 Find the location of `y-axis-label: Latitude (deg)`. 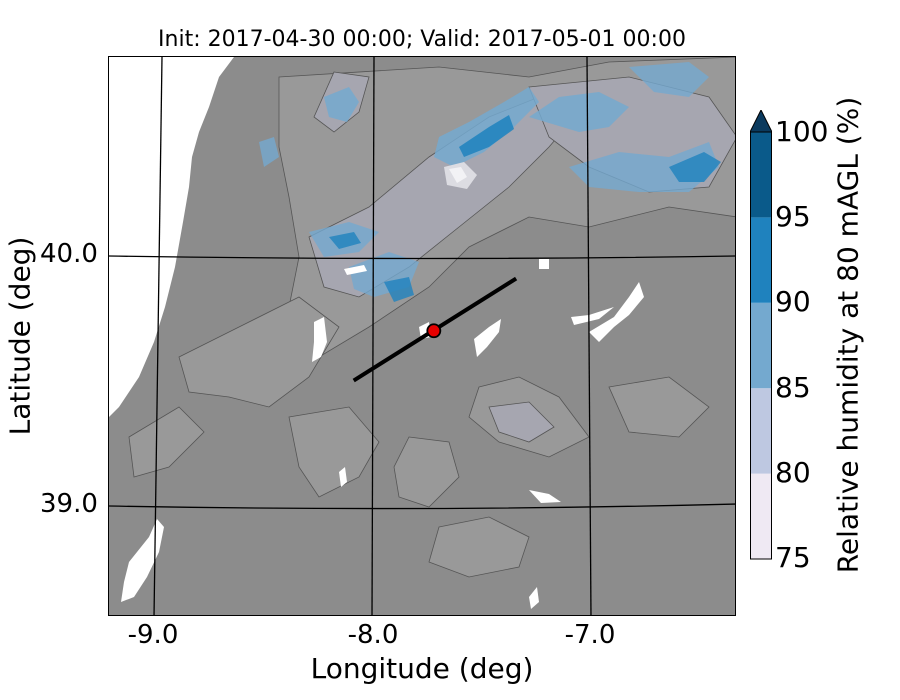

y-axis-label: Latitude (deg) is located at coordinates (20, 336).